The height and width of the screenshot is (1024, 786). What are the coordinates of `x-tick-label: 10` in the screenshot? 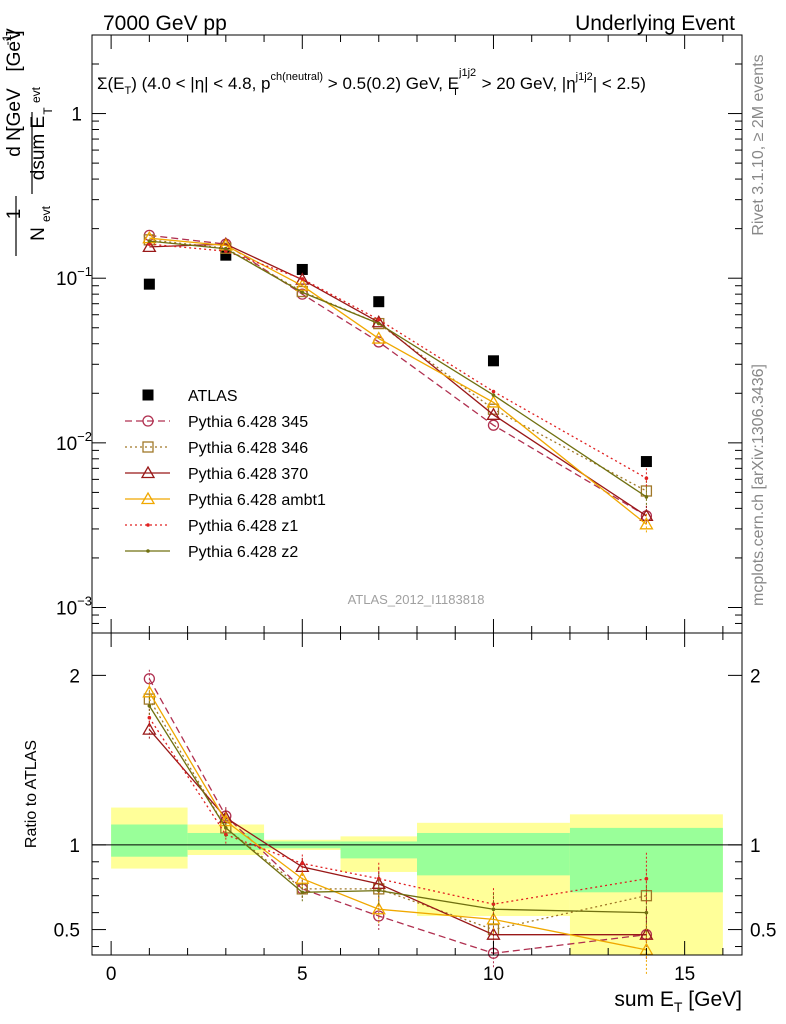 It's located at (493, 974).